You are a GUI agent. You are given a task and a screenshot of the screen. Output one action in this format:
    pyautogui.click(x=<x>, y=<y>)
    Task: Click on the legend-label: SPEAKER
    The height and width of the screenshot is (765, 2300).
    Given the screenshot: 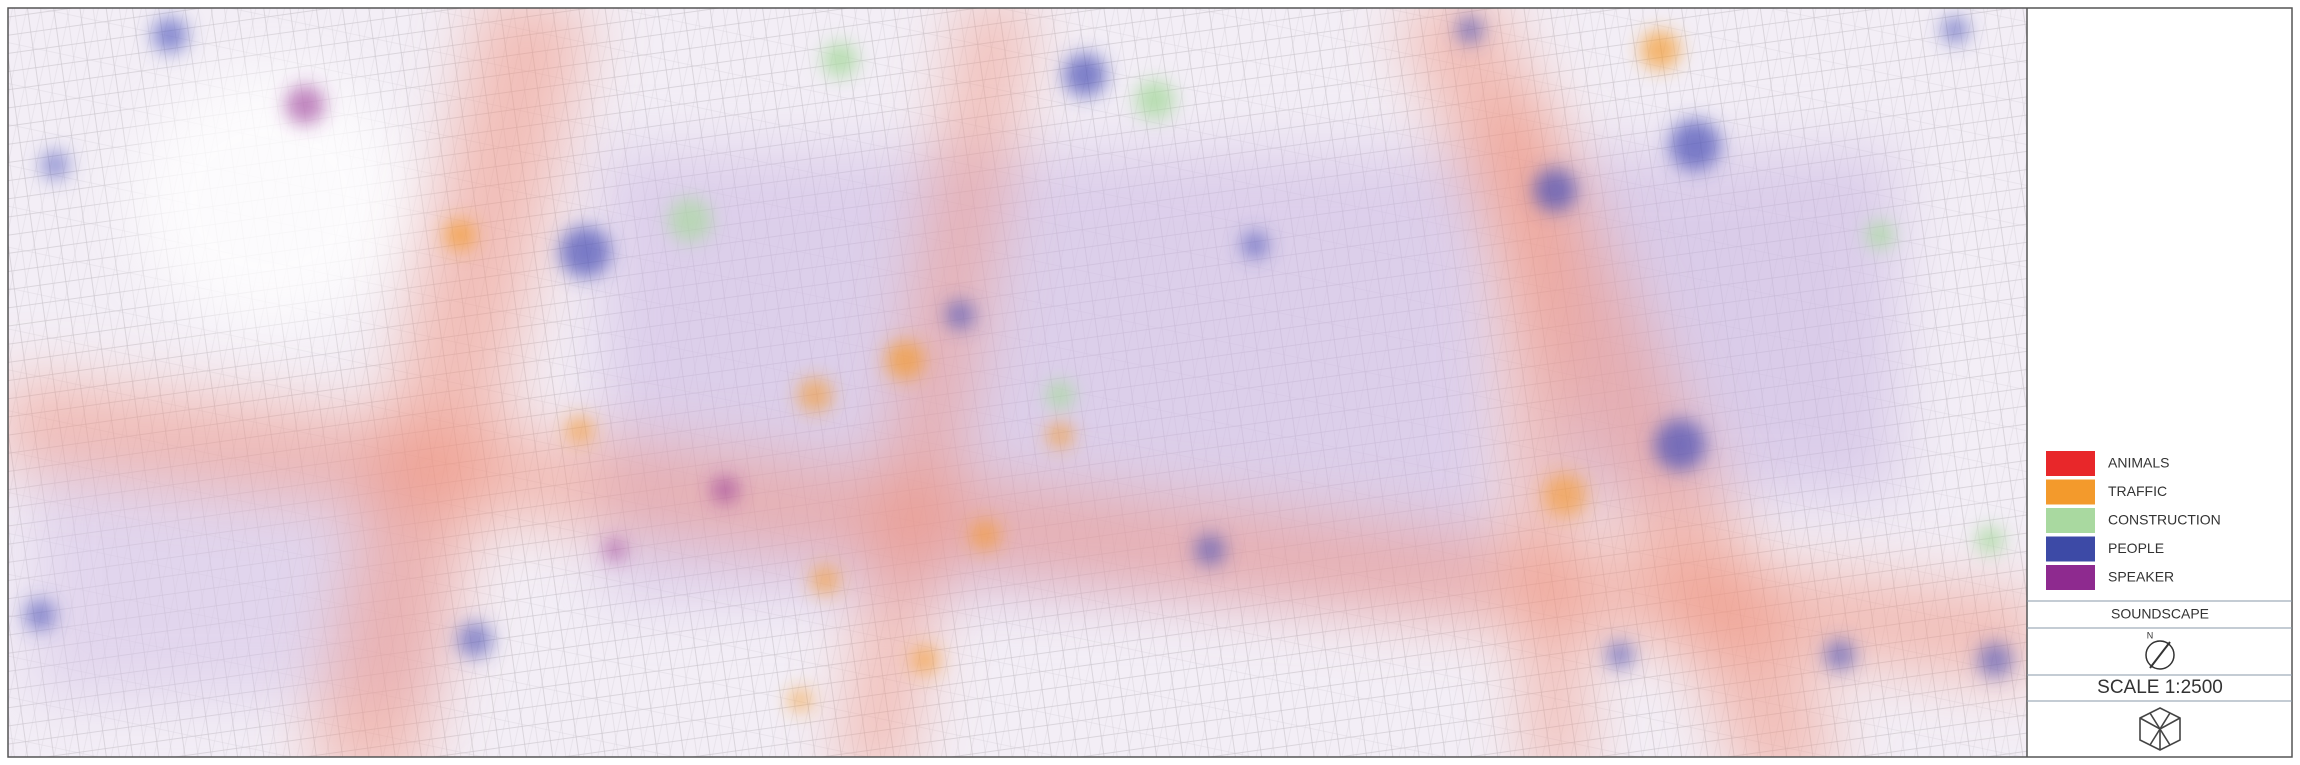 What is the action you would take?
    pyautogui.click(x=2141, y=577)
    